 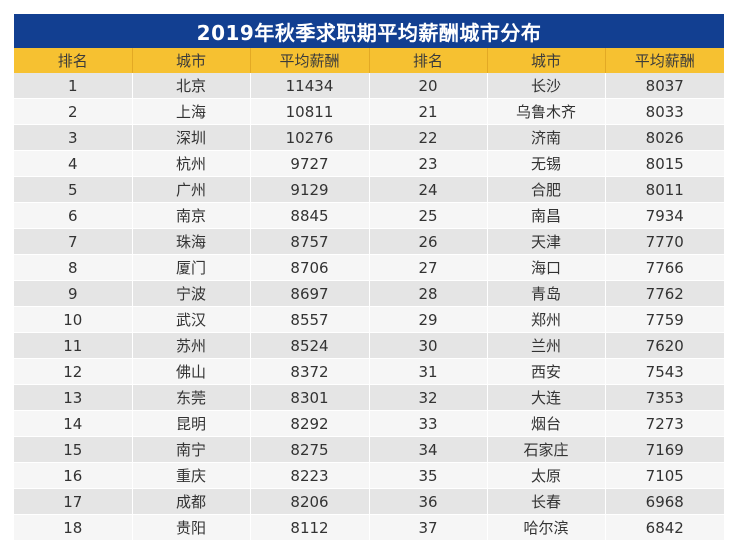 I want to click on cell-city-right: 乌鲁木齐, so click(x=546, y=111).